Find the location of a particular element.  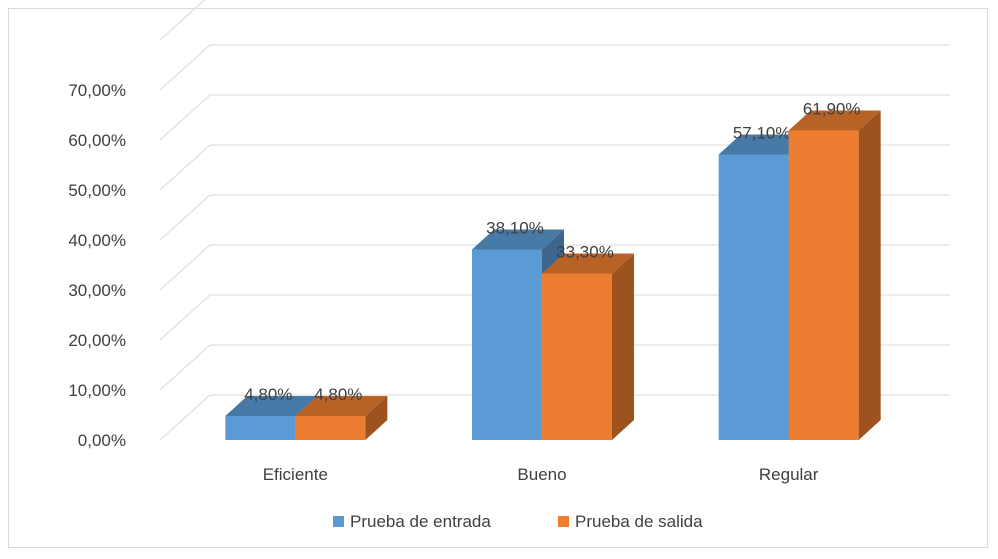

y-tick-label: 40,00% is located at coordinates (97, 240).